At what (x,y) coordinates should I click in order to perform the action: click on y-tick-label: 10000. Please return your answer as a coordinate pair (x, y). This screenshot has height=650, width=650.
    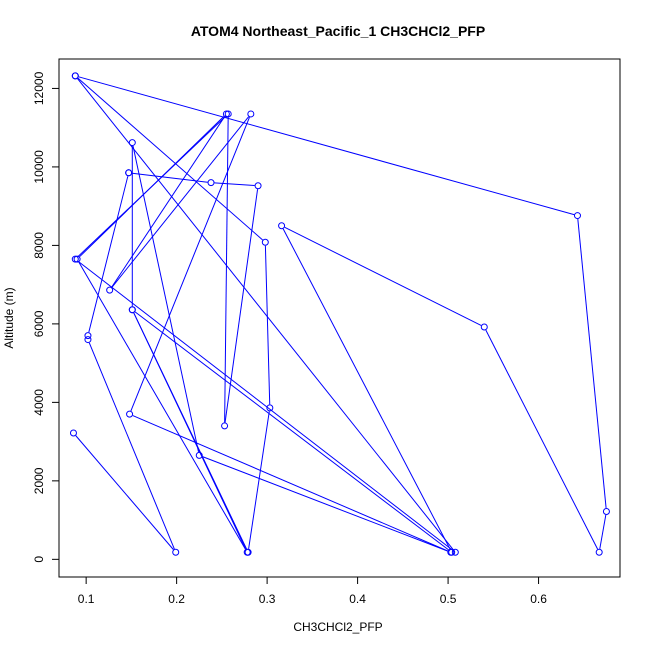
    Looking at the image, I should click on (39, 167).